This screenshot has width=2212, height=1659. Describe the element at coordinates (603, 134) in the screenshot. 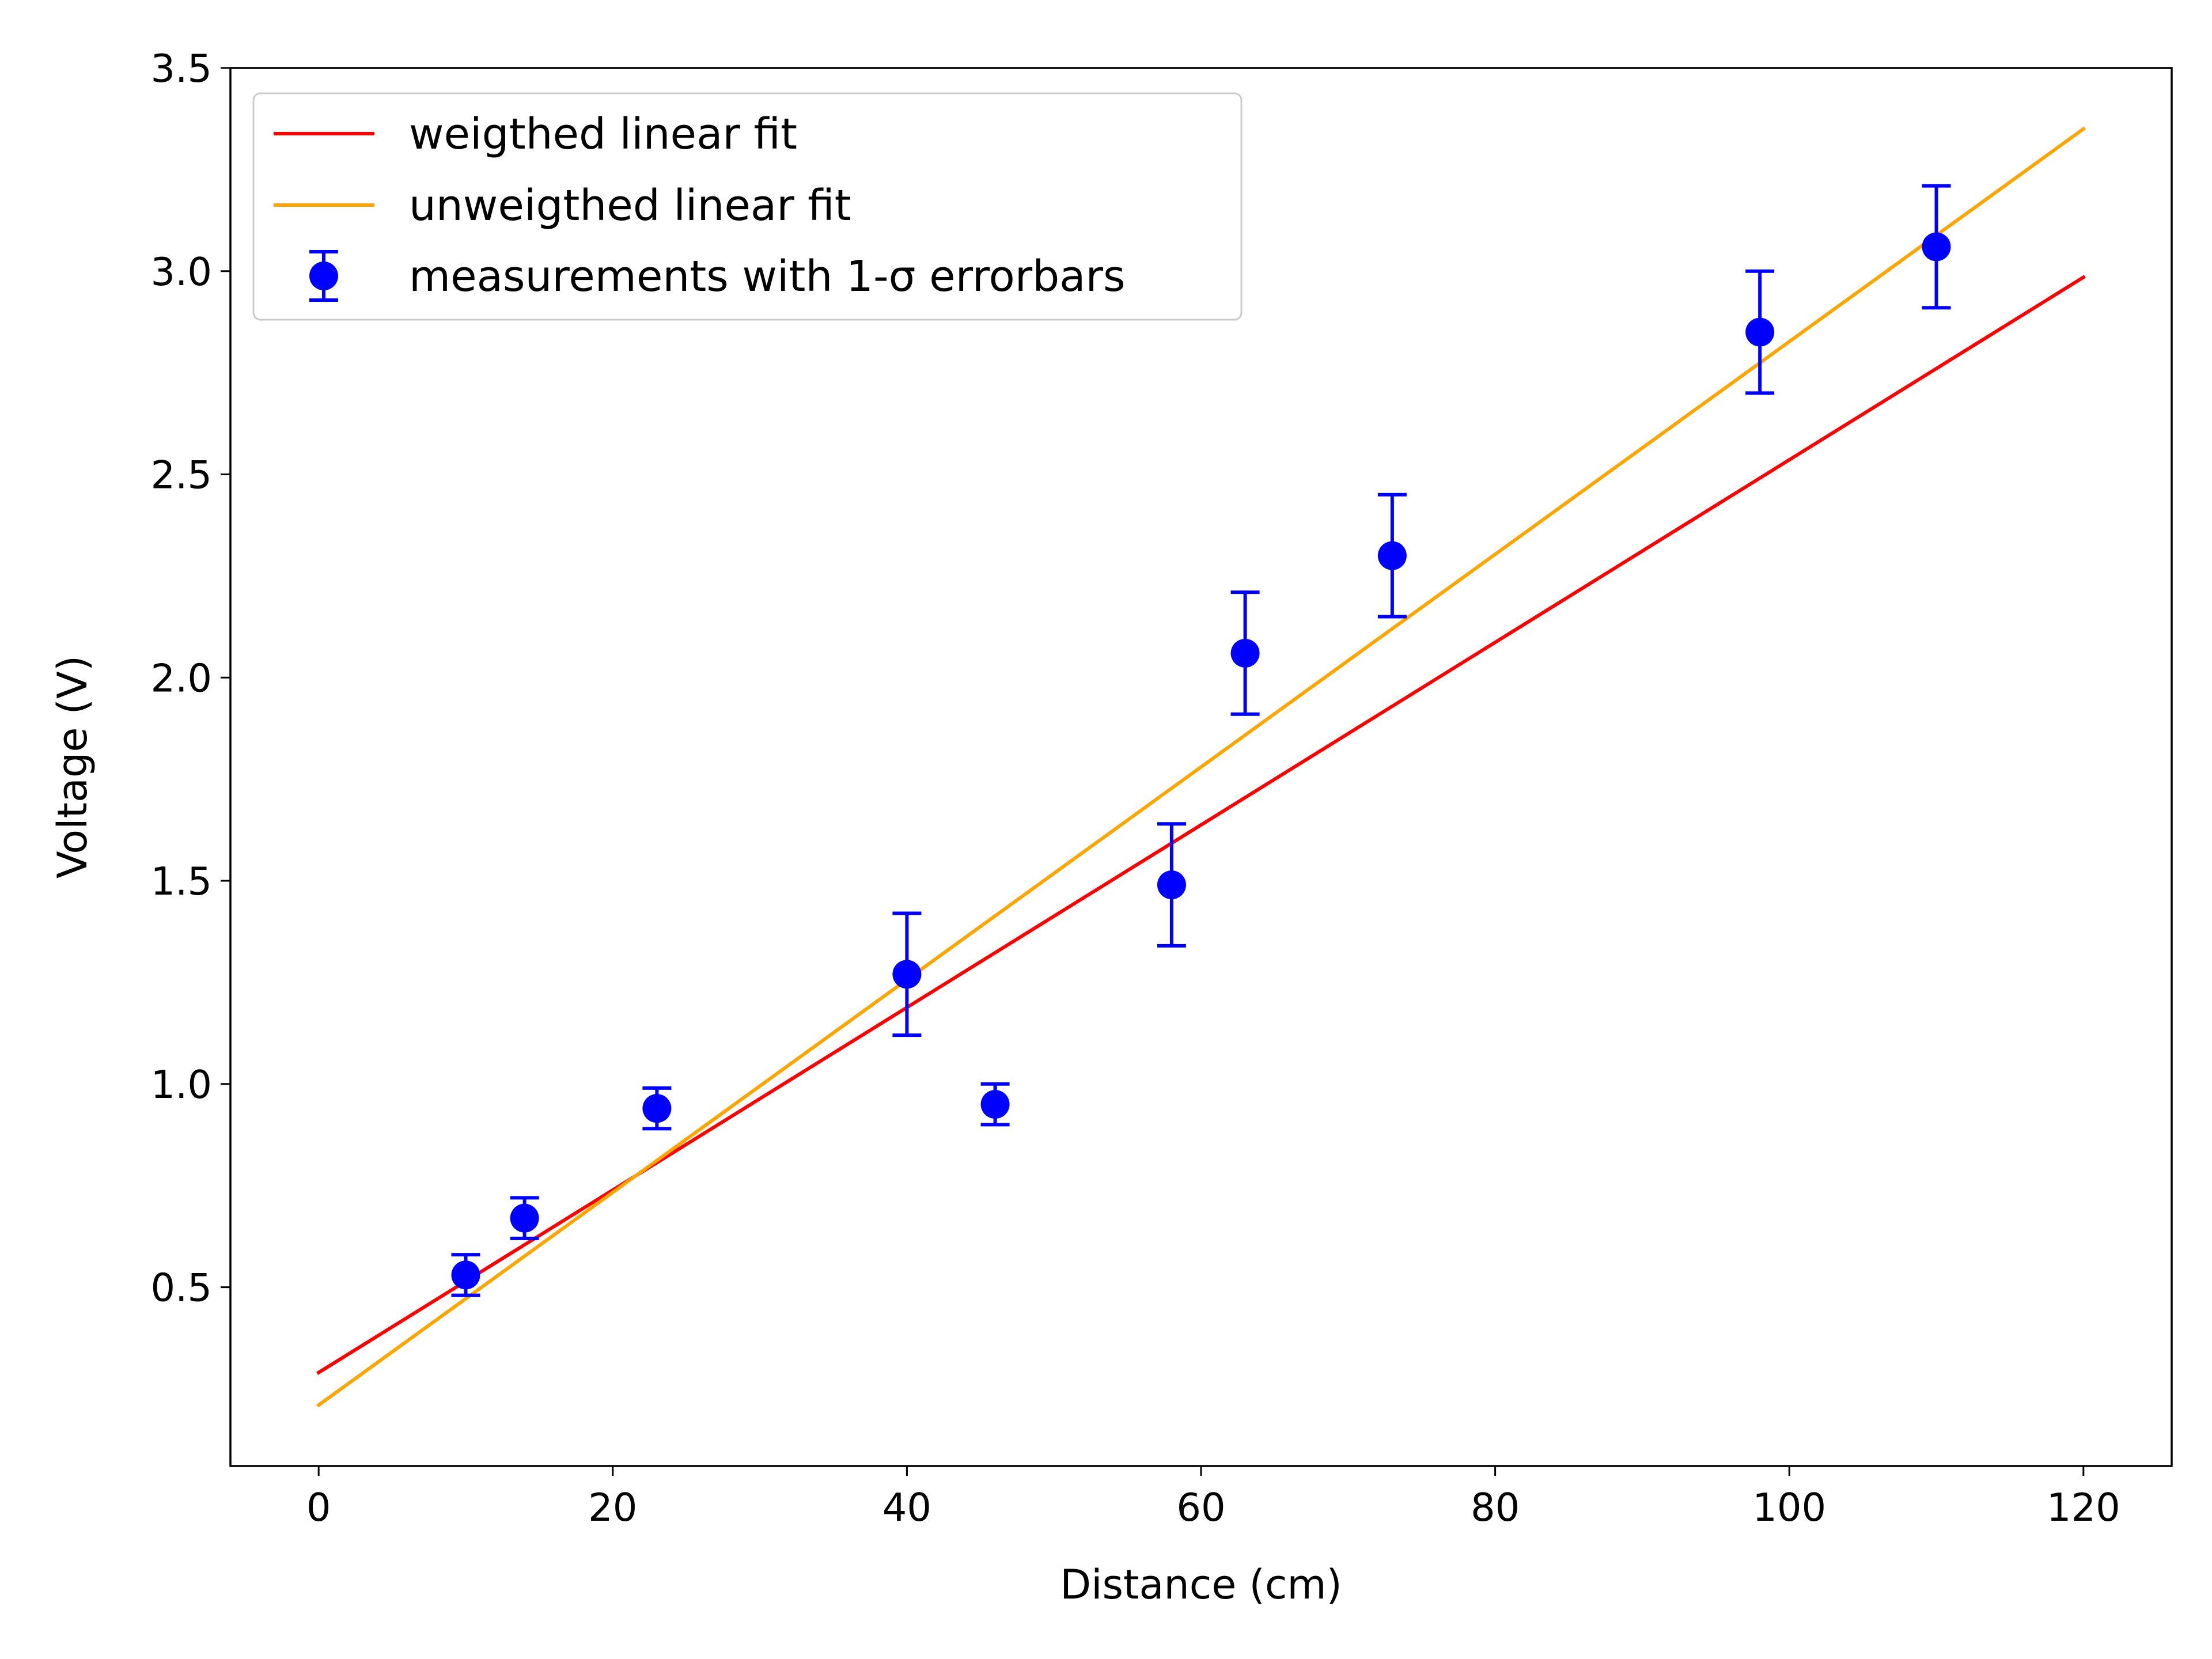

I see `legend-label: weigthed linear fit` at that location.